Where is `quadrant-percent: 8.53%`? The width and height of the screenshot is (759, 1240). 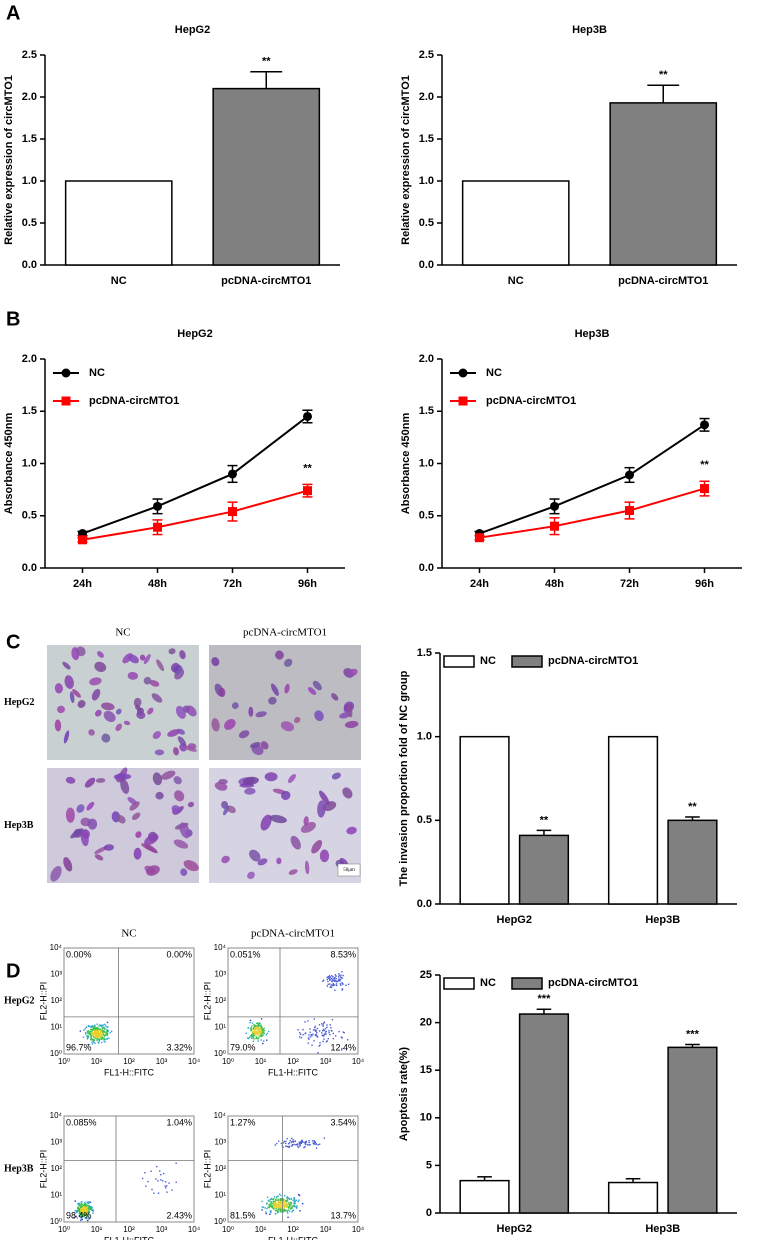
quadrant-percent: 8.53% is located at coordinates (343, 954).